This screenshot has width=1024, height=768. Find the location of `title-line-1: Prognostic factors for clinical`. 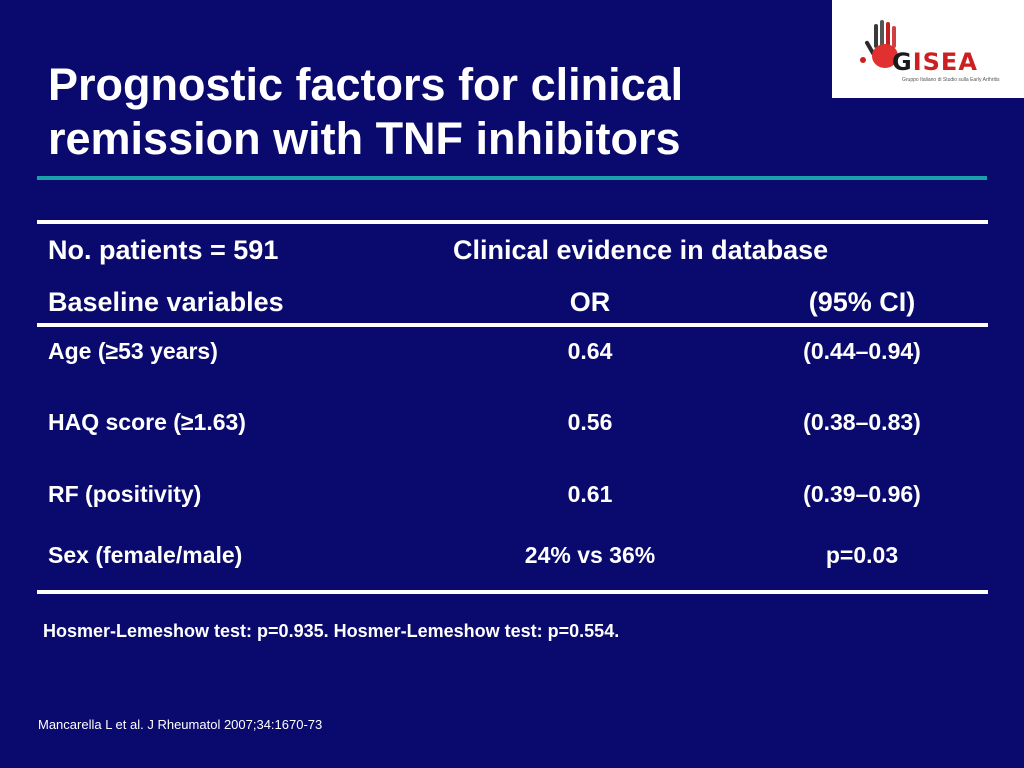

title-line-1: Prognostic factors for clinical is located at coordinates (366, 84).